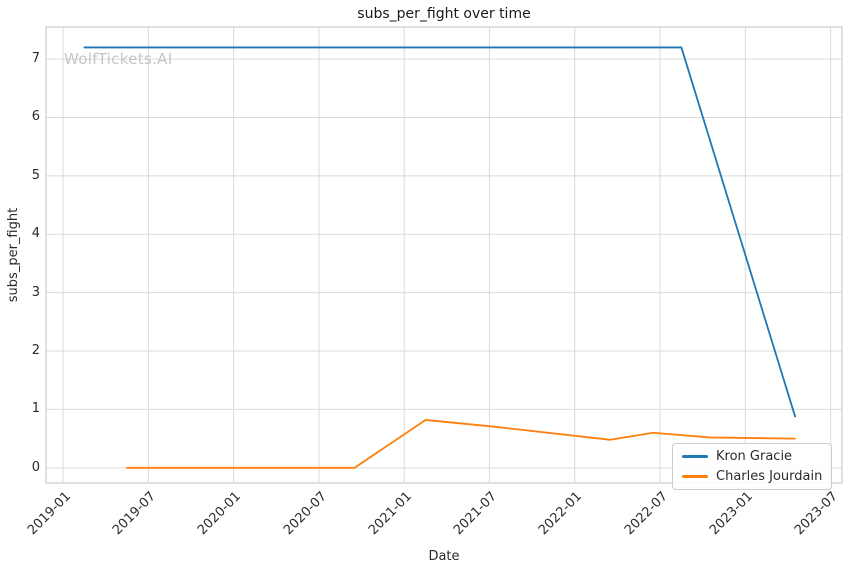 The width and height of the screenshot is (846, 575). What do you see at coordinates (752, 466) in the screenshot?
I see `legend: Kron Gracie Charles Jourdain` at bounding box center [752, 466].